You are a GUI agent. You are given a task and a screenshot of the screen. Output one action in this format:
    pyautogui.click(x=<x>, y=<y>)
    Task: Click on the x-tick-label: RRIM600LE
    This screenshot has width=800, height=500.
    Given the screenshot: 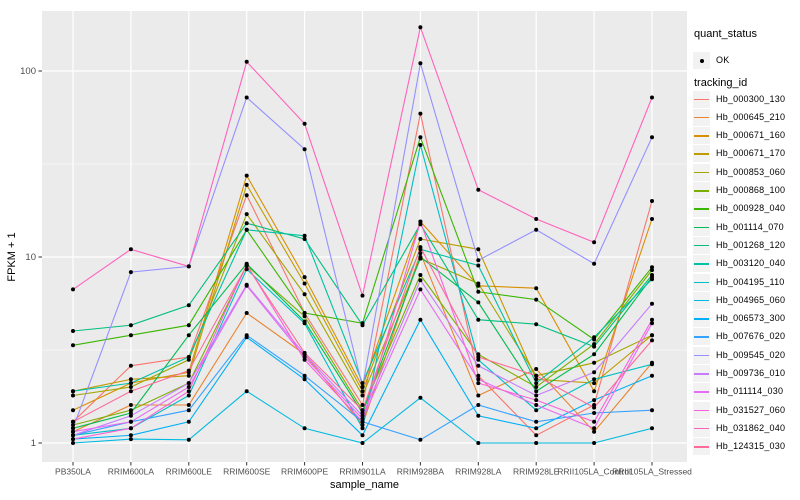 What is the action you would take?
    pyautogui.click(x=189, y=472)
    